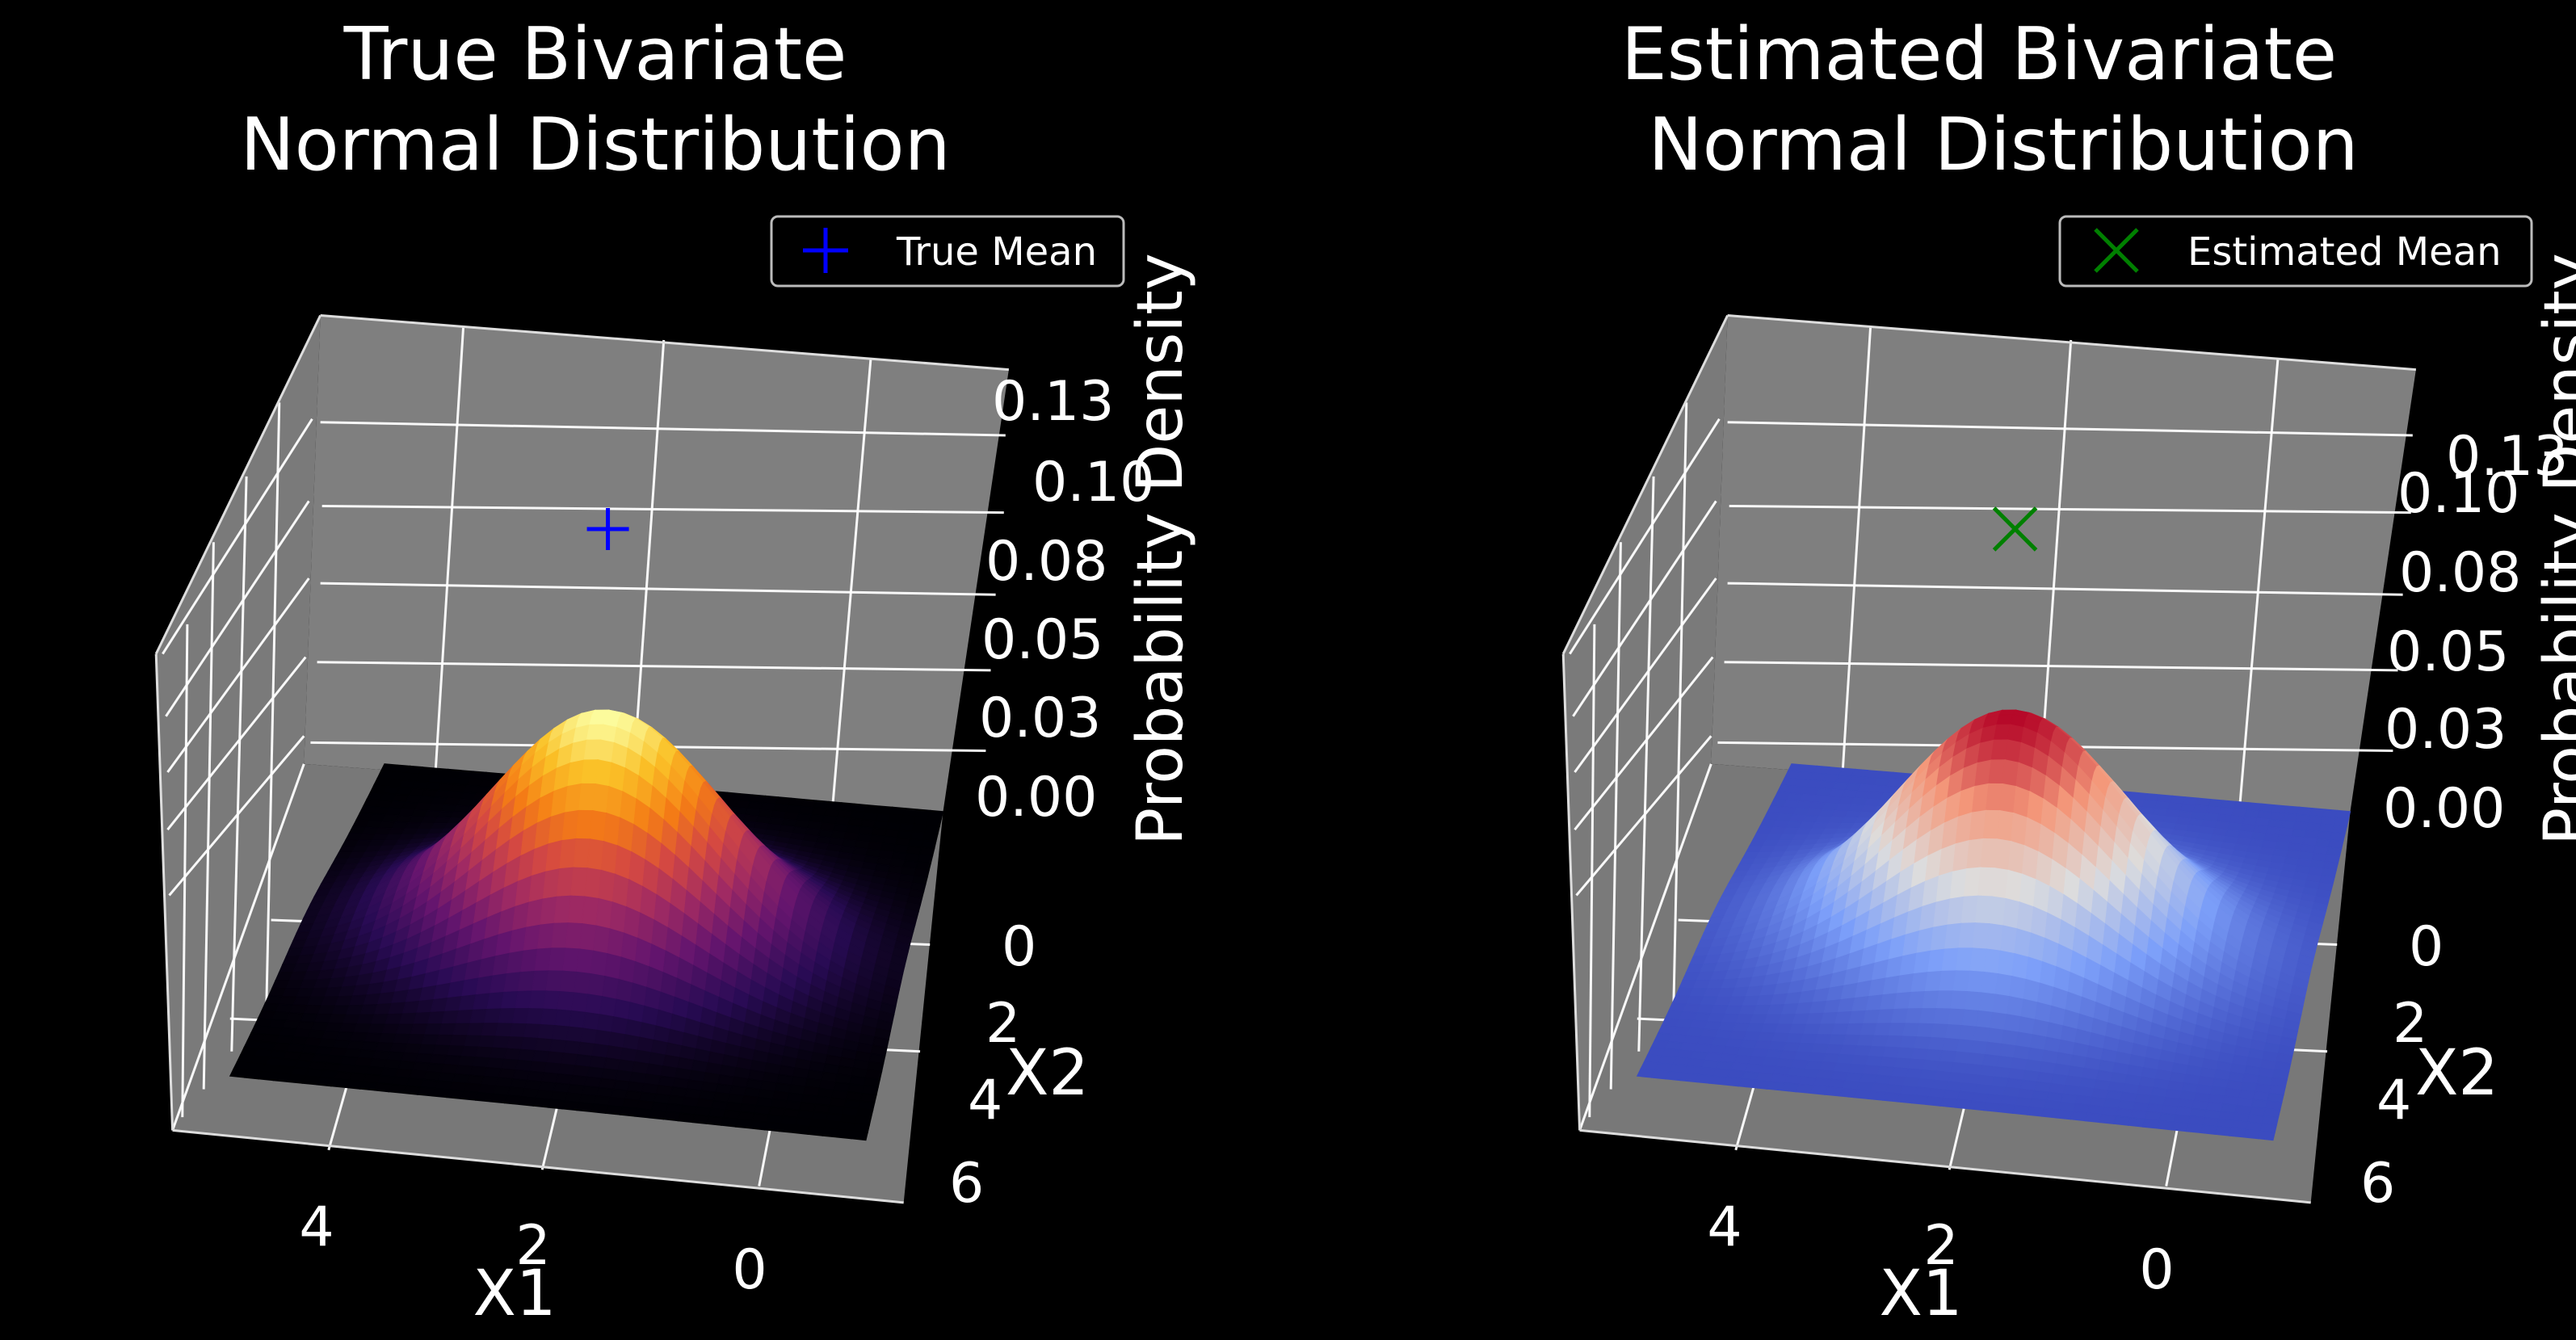 The height and width of the screenshot is (1340, 2576). Describe the element at coordinates (1036, 798) in the screenshot. I see `z-tick-label: 0.00` at that location.